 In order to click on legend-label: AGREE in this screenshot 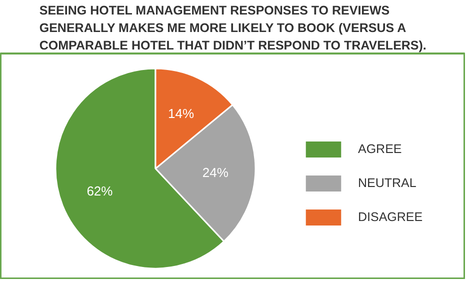, I will do `click(380, 149)`.